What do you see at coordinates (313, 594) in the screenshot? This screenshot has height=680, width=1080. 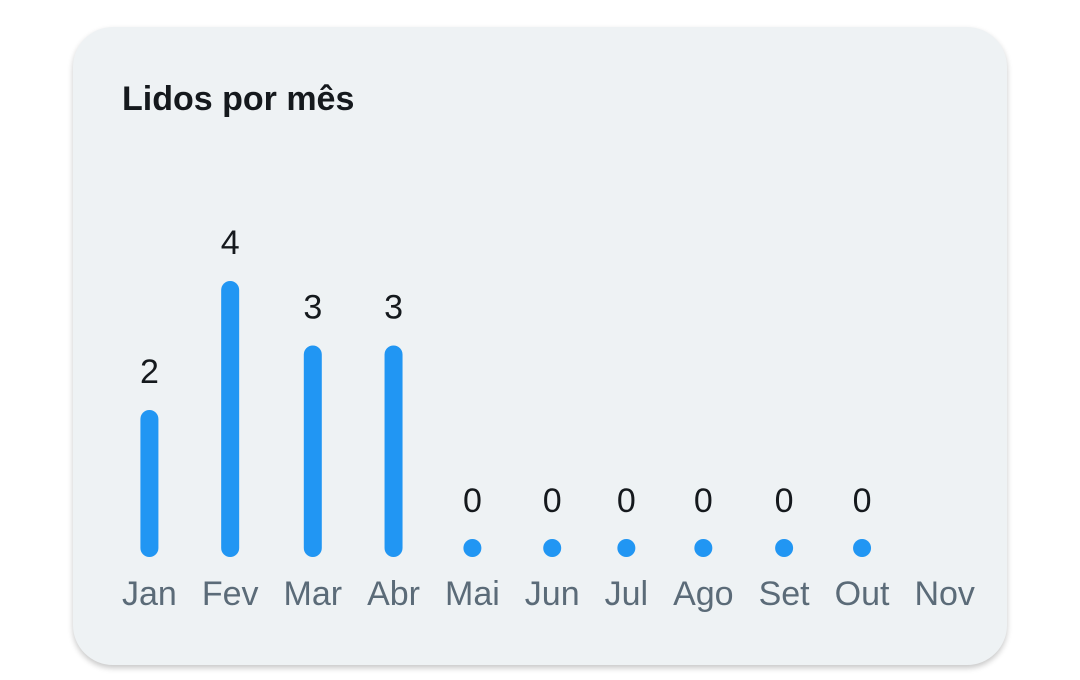 I see `x-tick-label: Mar` at bounding box center [313, 594].